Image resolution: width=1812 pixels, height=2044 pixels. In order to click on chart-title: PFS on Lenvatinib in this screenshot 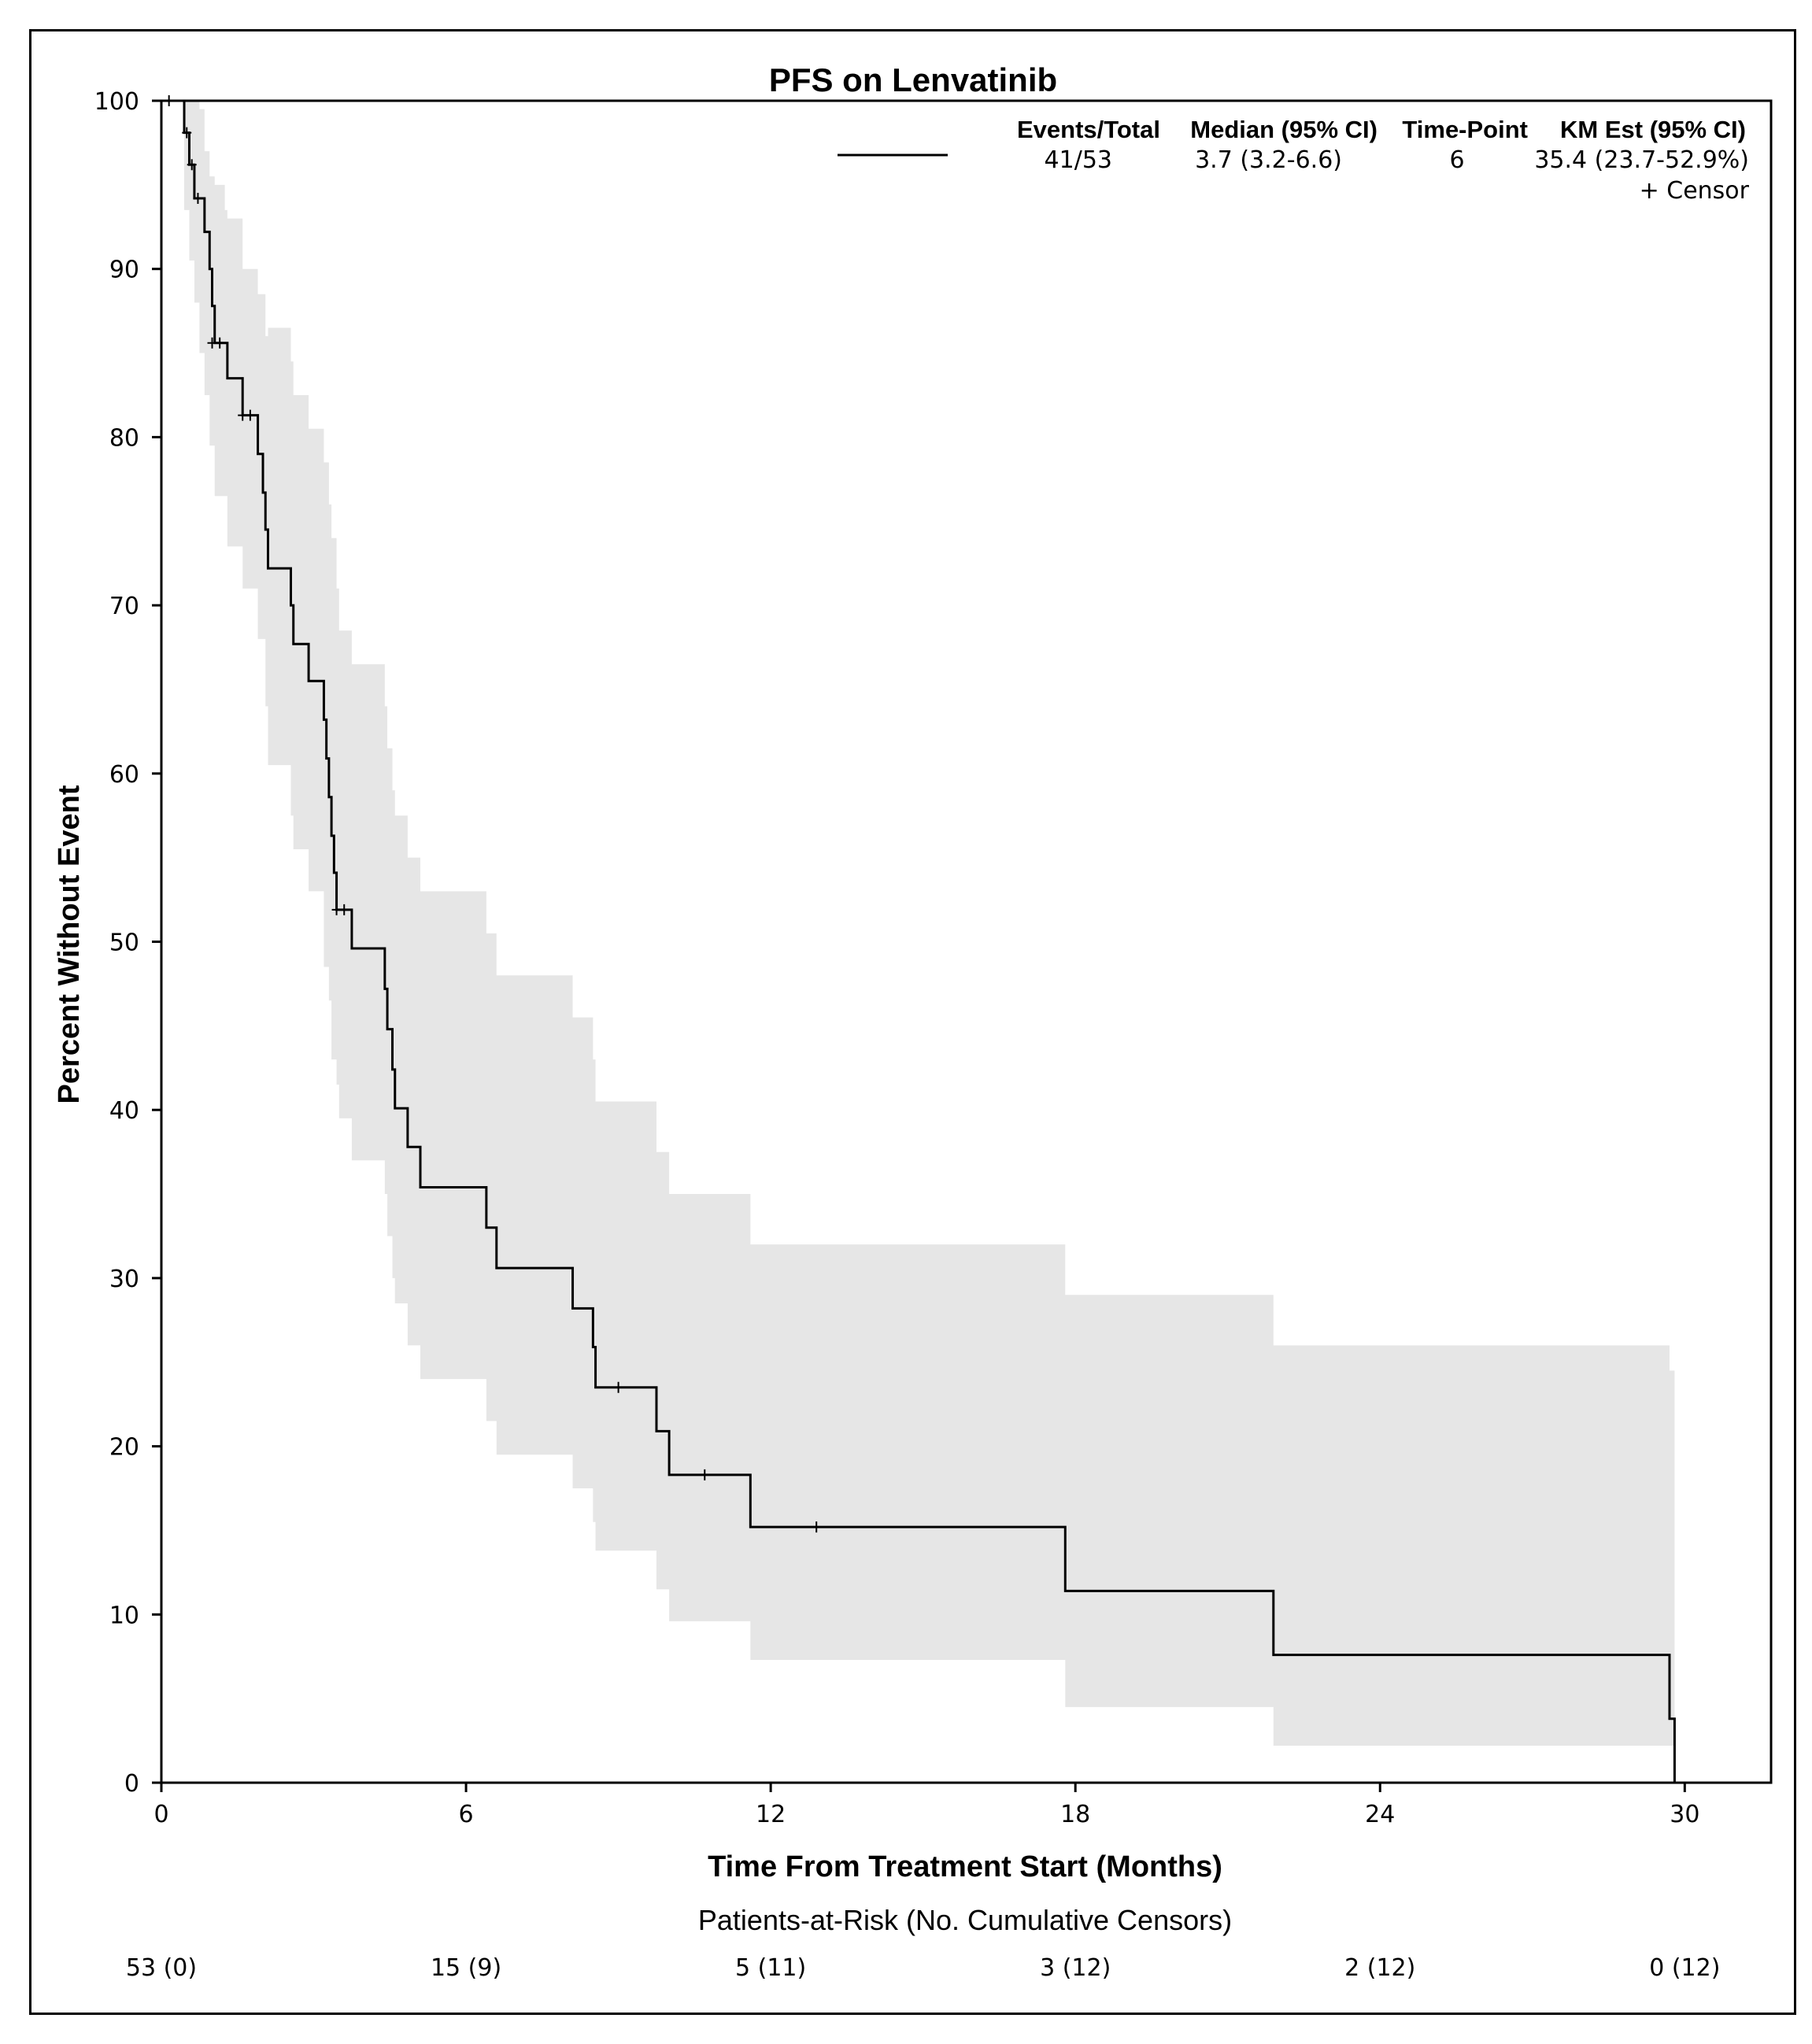, I will do `click(913, 79)`.